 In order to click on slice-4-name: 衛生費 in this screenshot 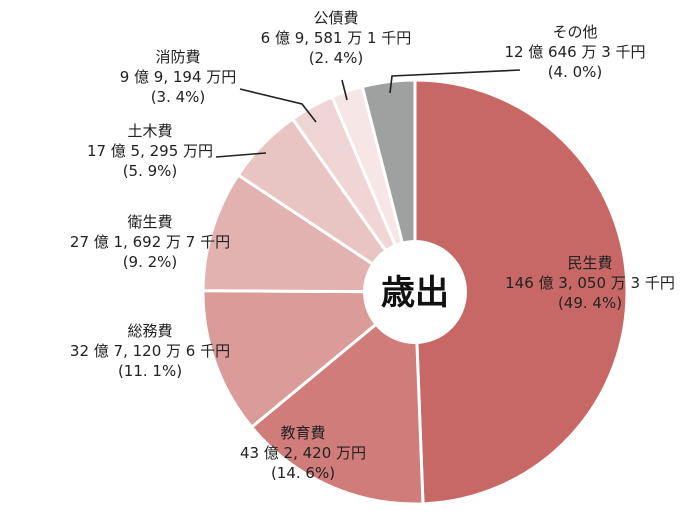, I will do `click(149, 222)`.